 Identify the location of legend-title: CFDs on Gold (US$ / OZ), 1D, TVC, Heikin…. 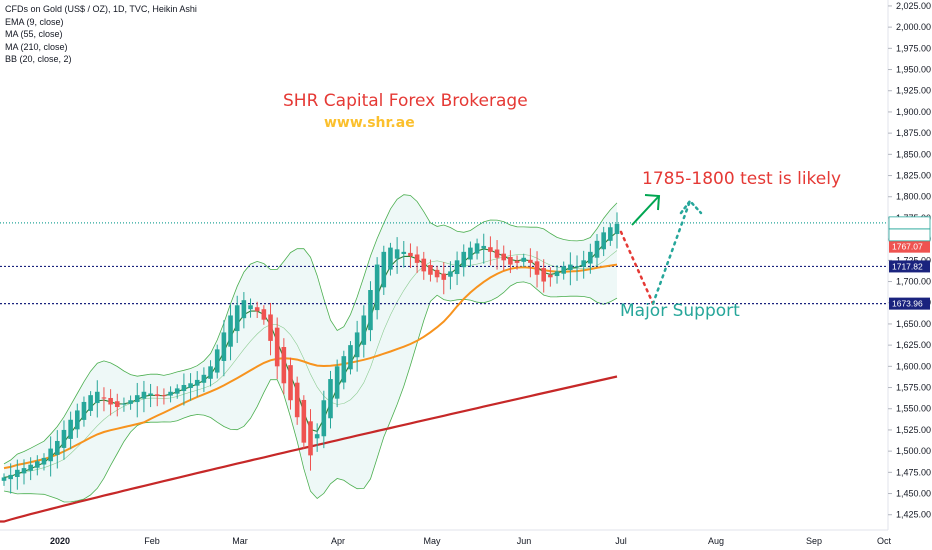
(101, 9).